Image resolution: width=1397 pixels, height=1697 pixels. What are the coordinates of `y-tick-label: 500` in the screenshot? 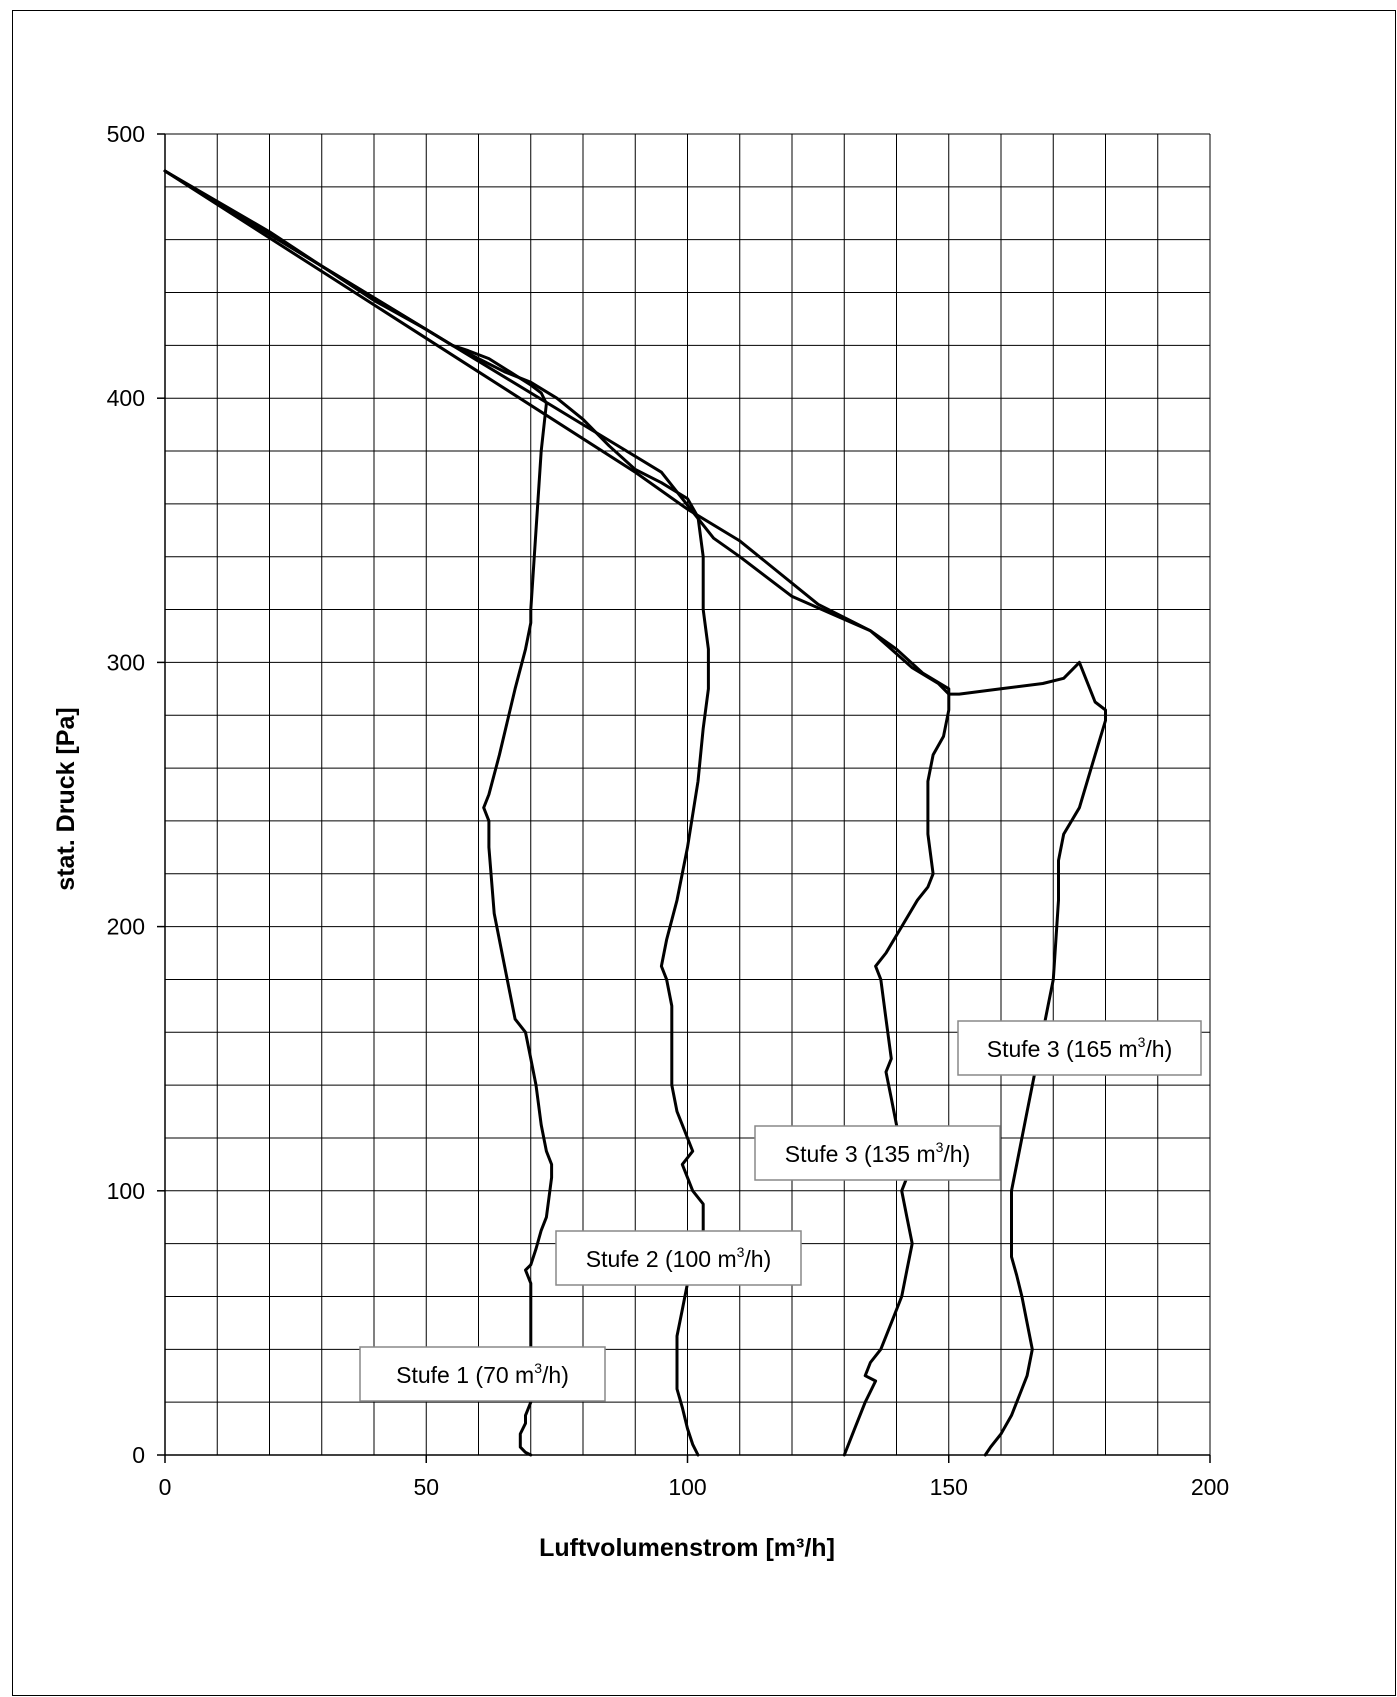 It's located at (126, 134).